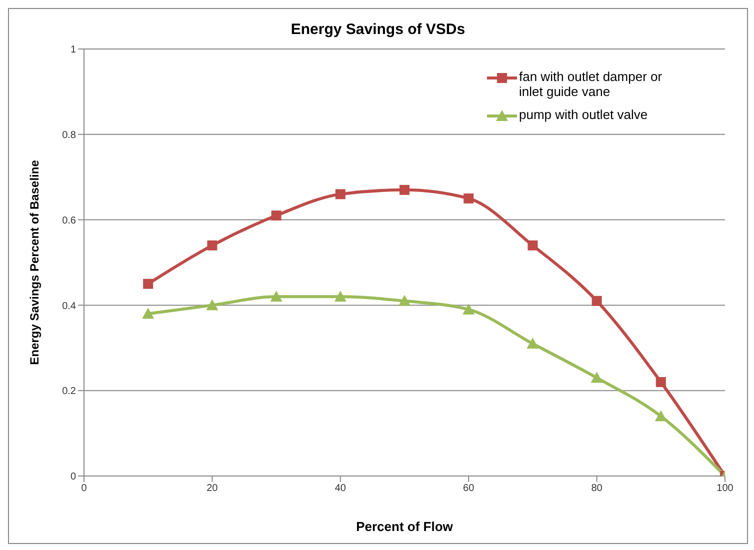 The height and width of the screenshot is (550, 754). I want to click on y-axis-title: Energy Savings Percent of Baseline, so click(34, 262).